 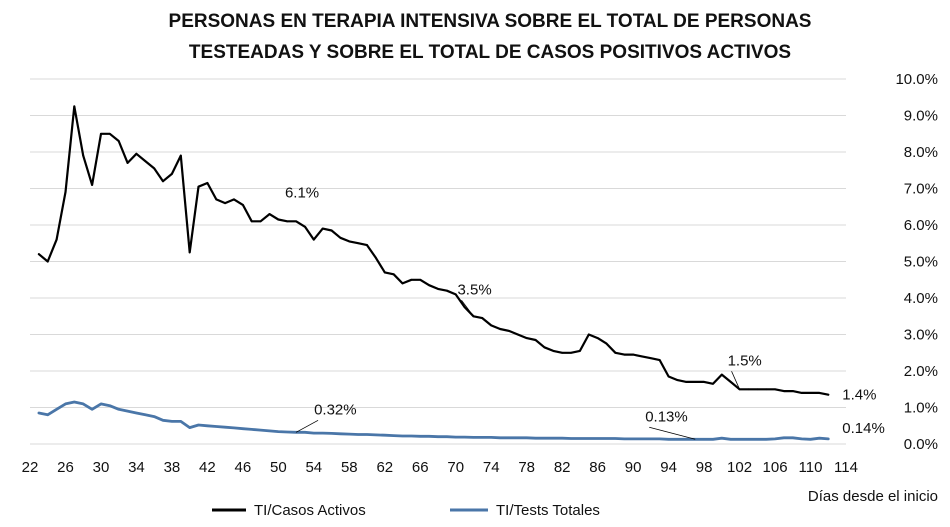 What do you see at coordinates (597, 467) in the screenshot?
I see `x-tick-label: 86` at bounding box center [597, 467].